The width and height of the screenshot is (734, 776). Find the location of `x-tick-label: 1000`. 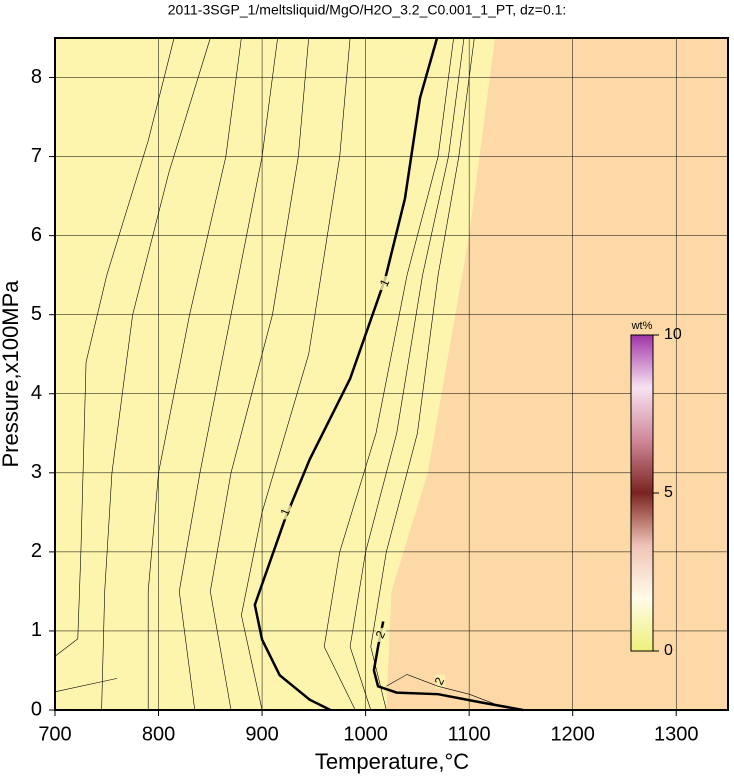

x-tick-label: 1000 is located at coordinates (365, 734).